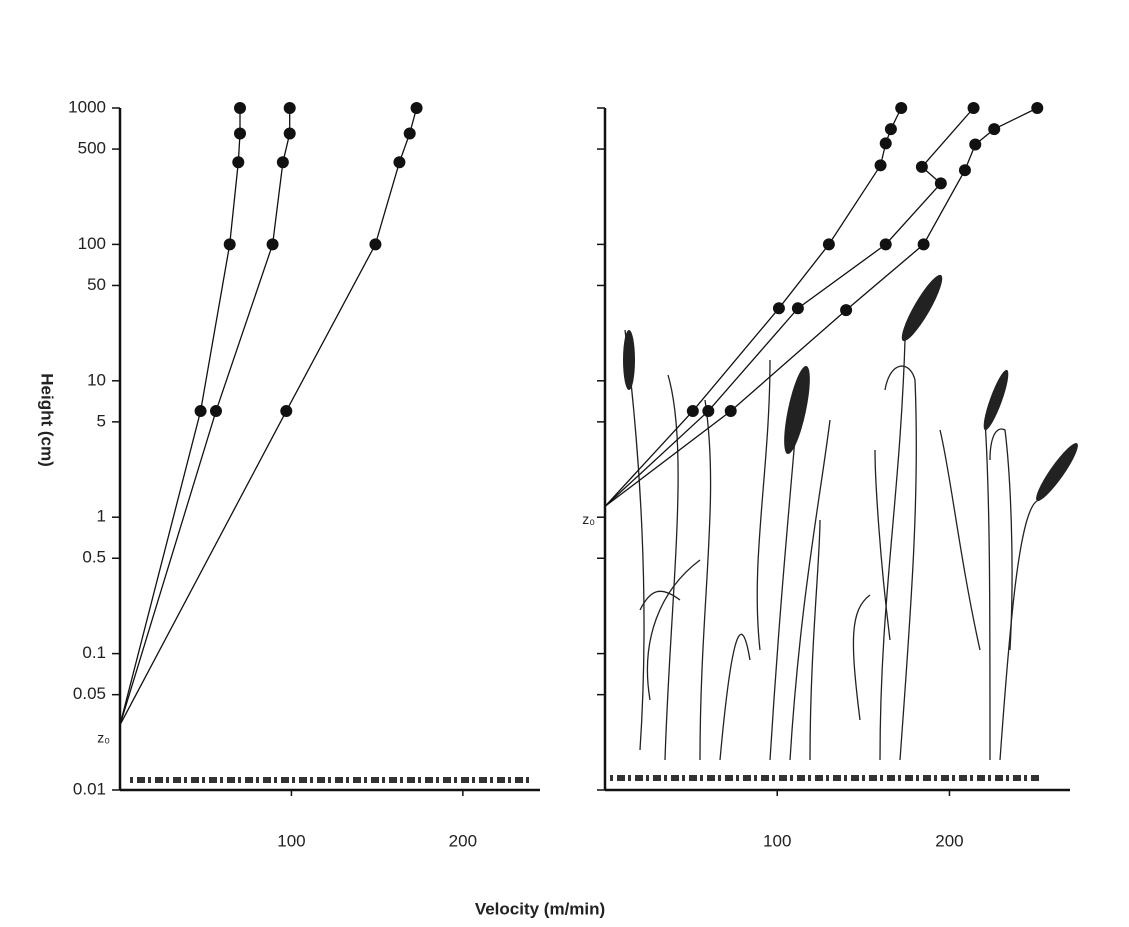 The width and height of the screenshot is (1129, 927). I want to click on y-axis-label: Height (cm), so click(47, 420).